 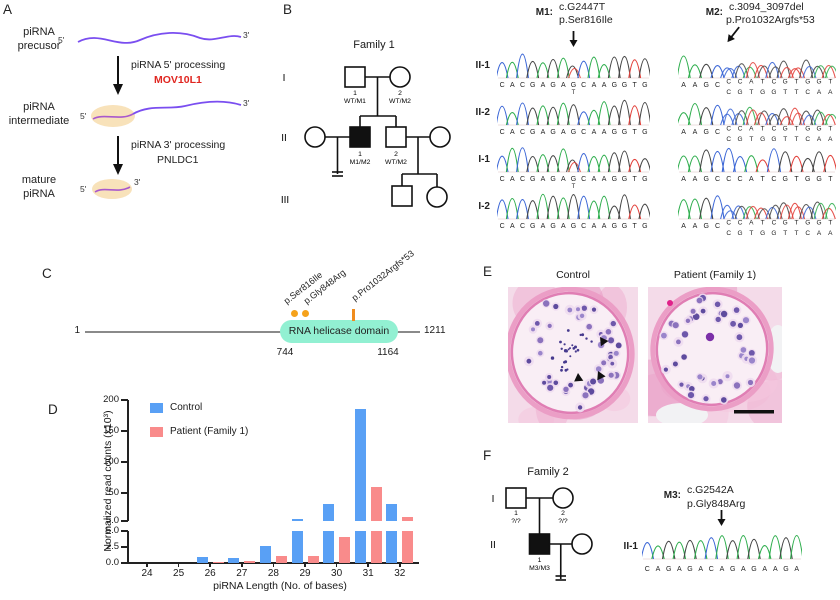 What do you see at coordinates (250, 561) in the screenshot?
I see `bar-patient-family-1--27` at bounding box center [250, 561].